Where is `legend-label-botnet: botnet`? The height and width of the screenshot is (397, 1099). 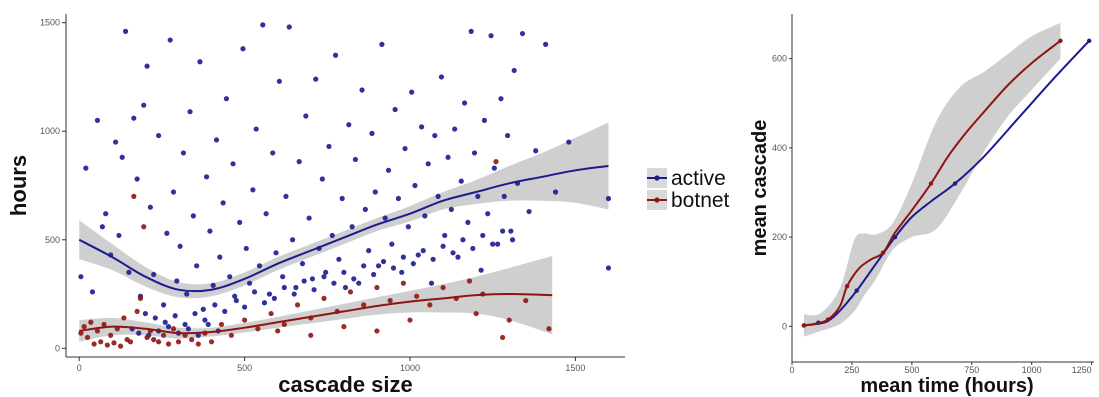
legend-label-botnet: botnet is located at coordinates (700, 200).